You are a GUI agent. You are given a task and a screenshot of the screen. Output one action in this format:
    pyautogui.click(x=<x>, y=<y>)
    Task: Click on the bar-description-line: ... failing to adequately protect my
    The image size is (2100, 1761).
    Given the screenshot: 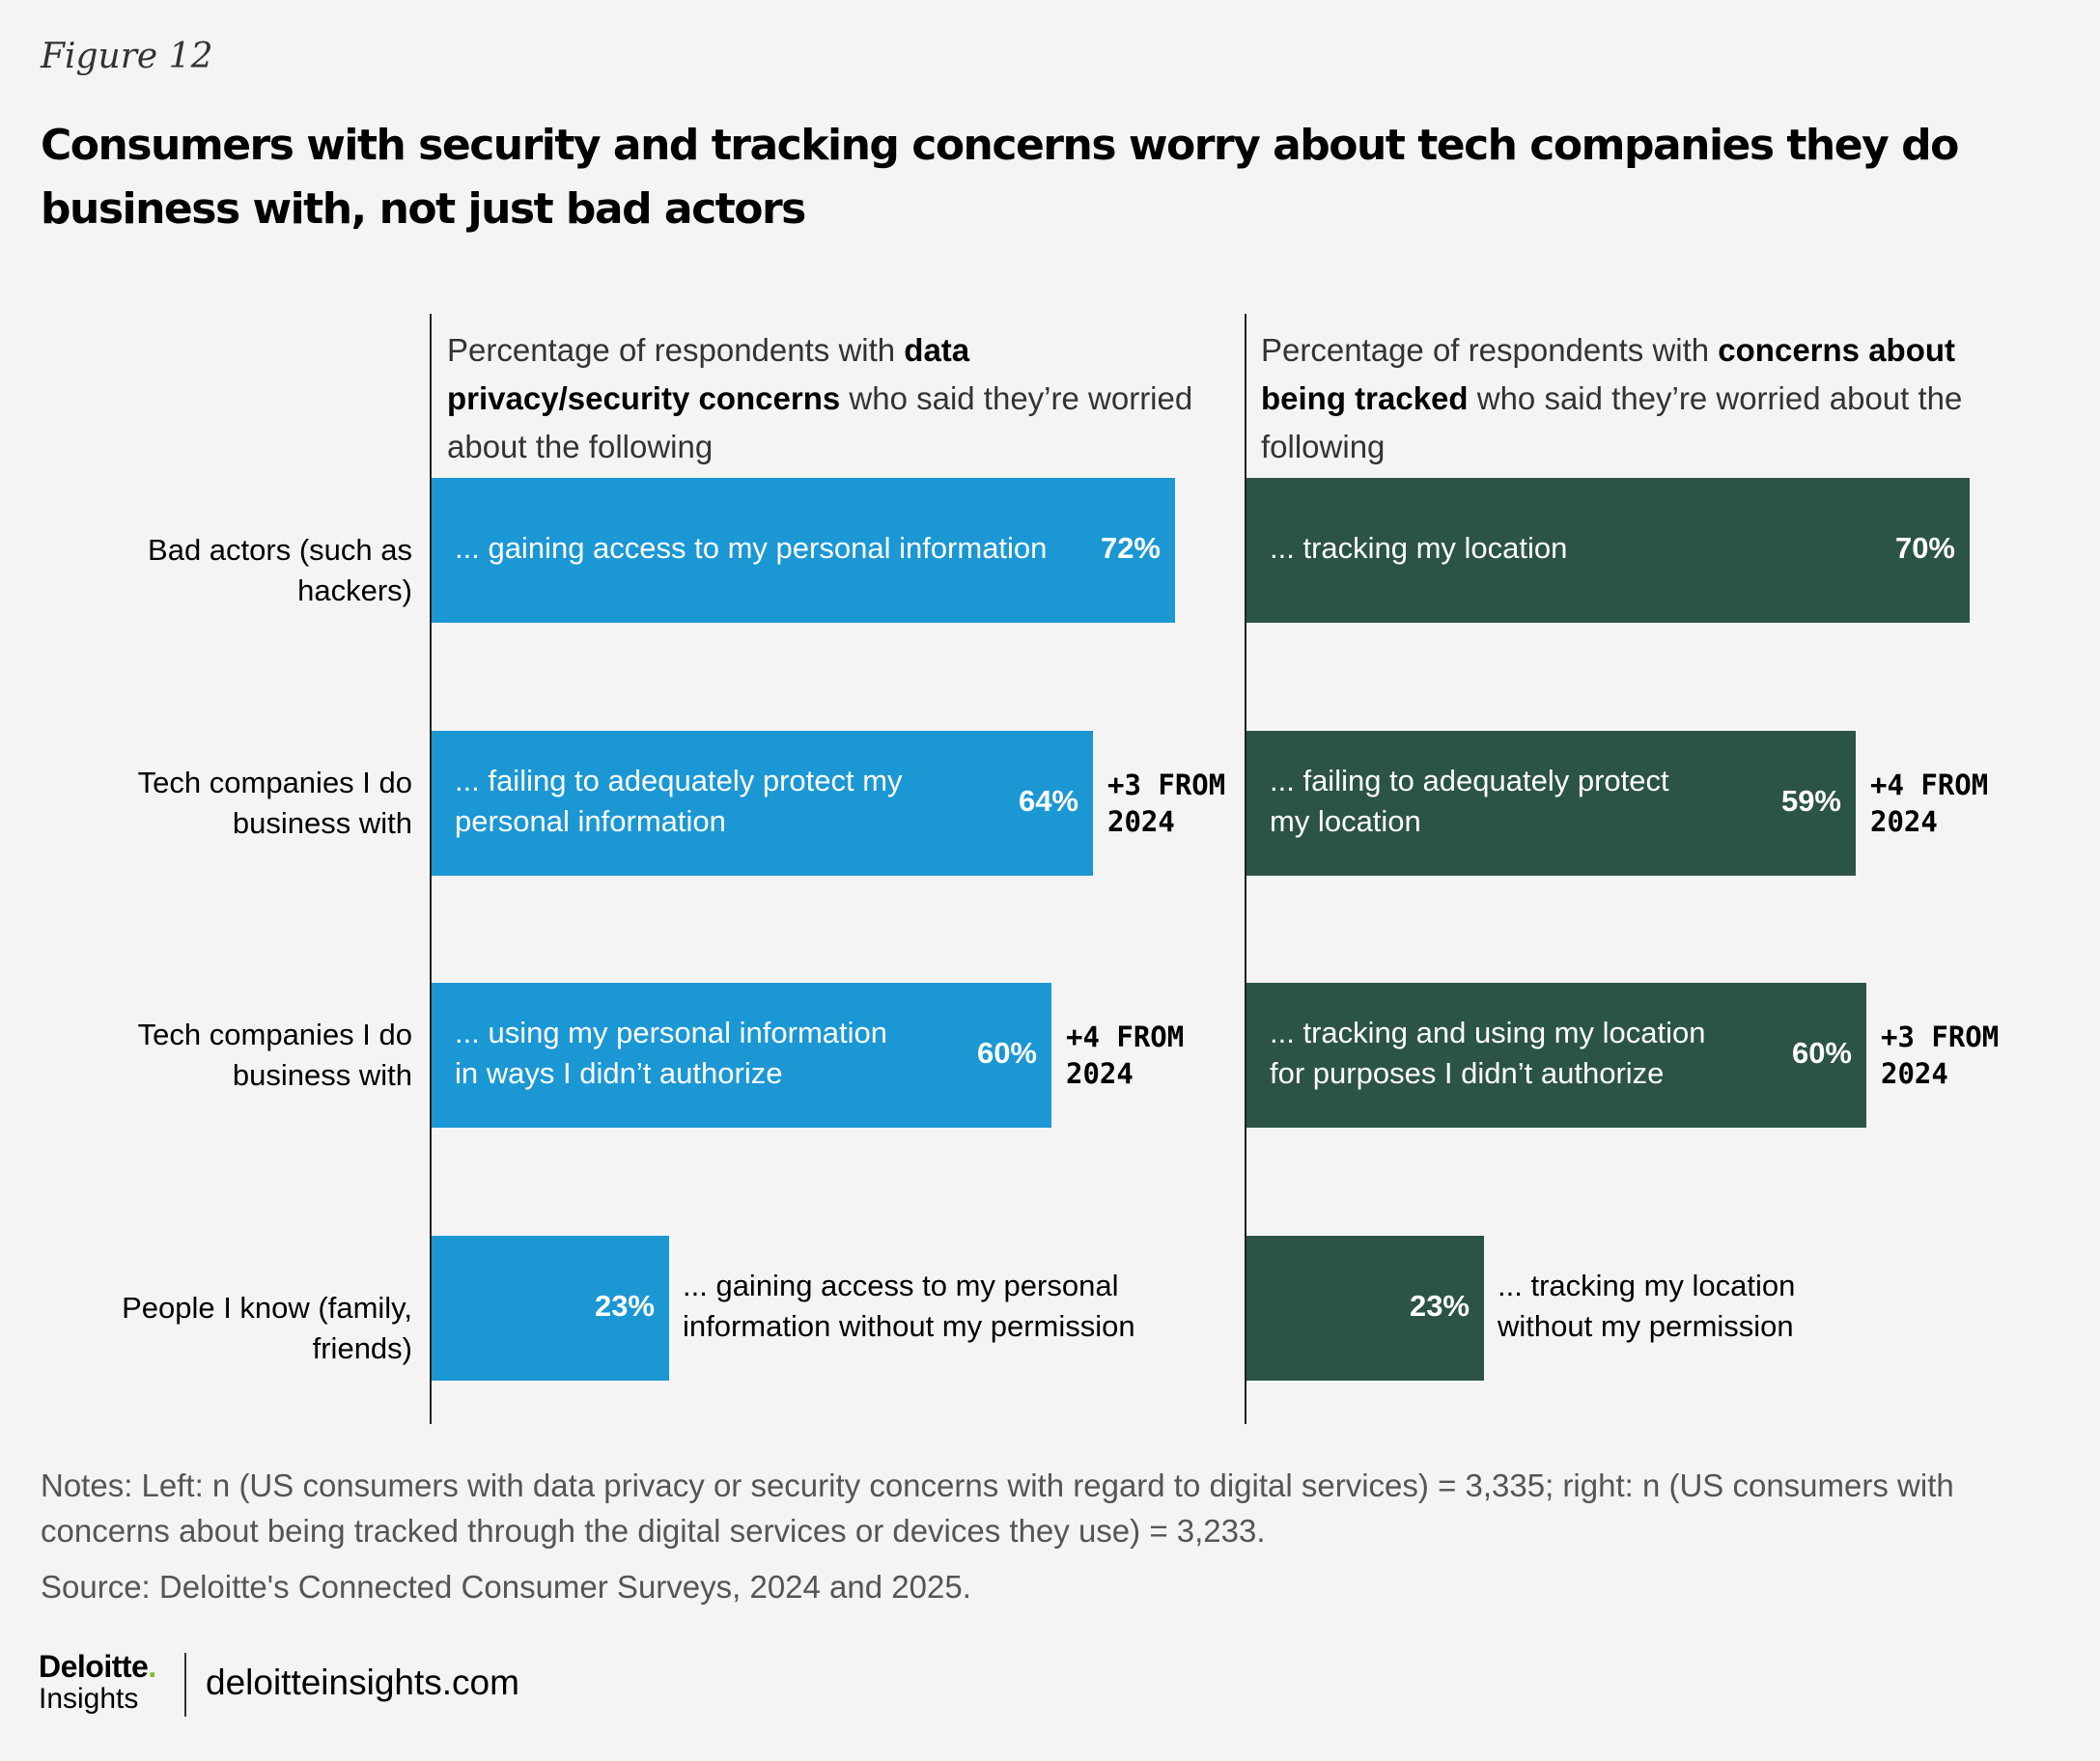 What is the action you would take?
    pyautogui.click(x=679, y=780)
    